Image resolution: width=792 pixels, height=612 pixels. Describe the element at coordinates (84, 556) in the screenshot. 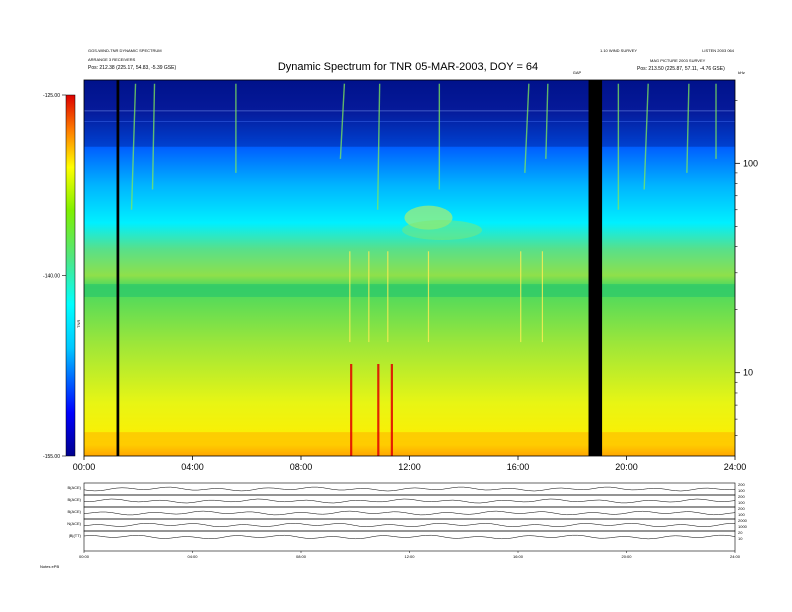

I see `lower-x-tick-label: 00:00` at that location.